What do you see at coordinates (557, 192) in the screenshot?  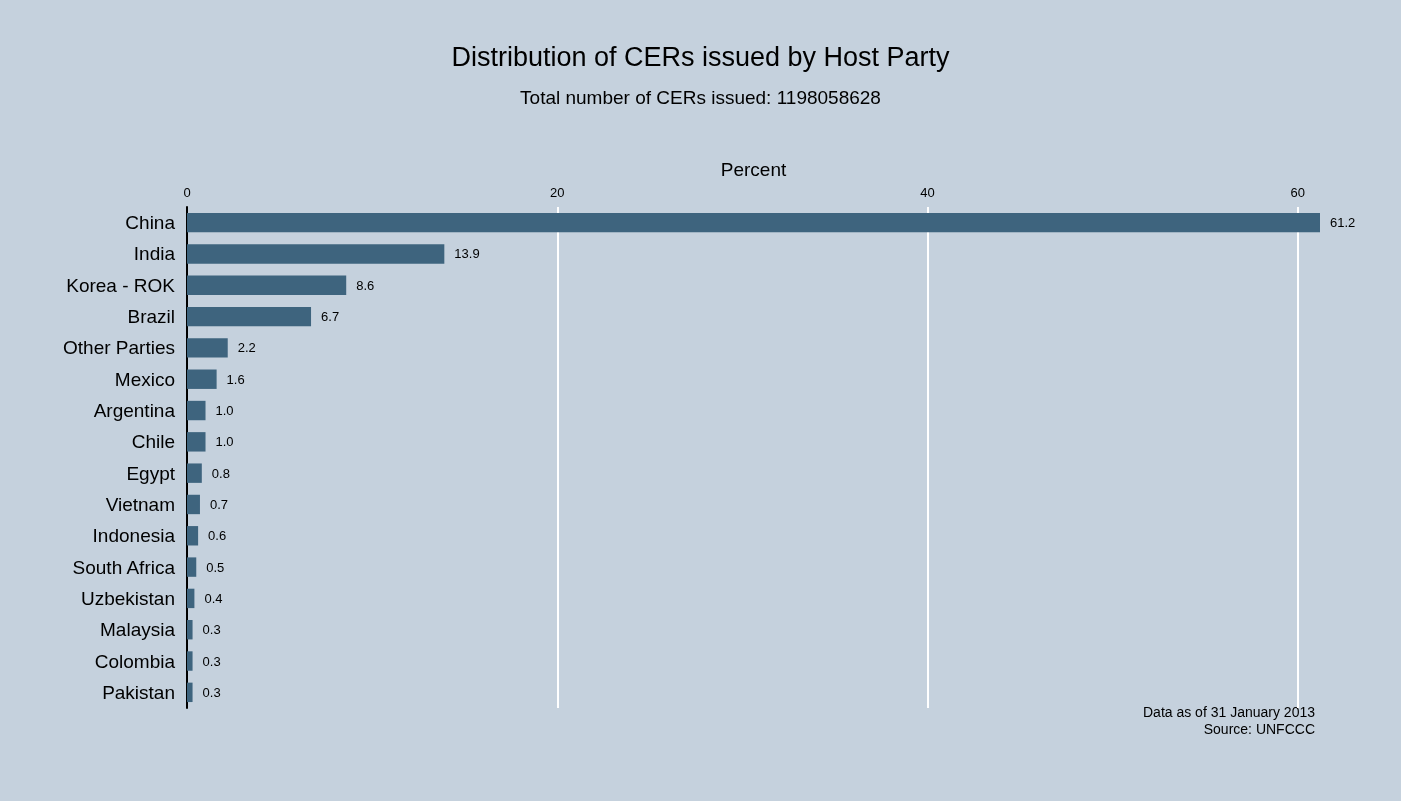 I see `x-tick-label: 20` at bounding box center [557, 192].